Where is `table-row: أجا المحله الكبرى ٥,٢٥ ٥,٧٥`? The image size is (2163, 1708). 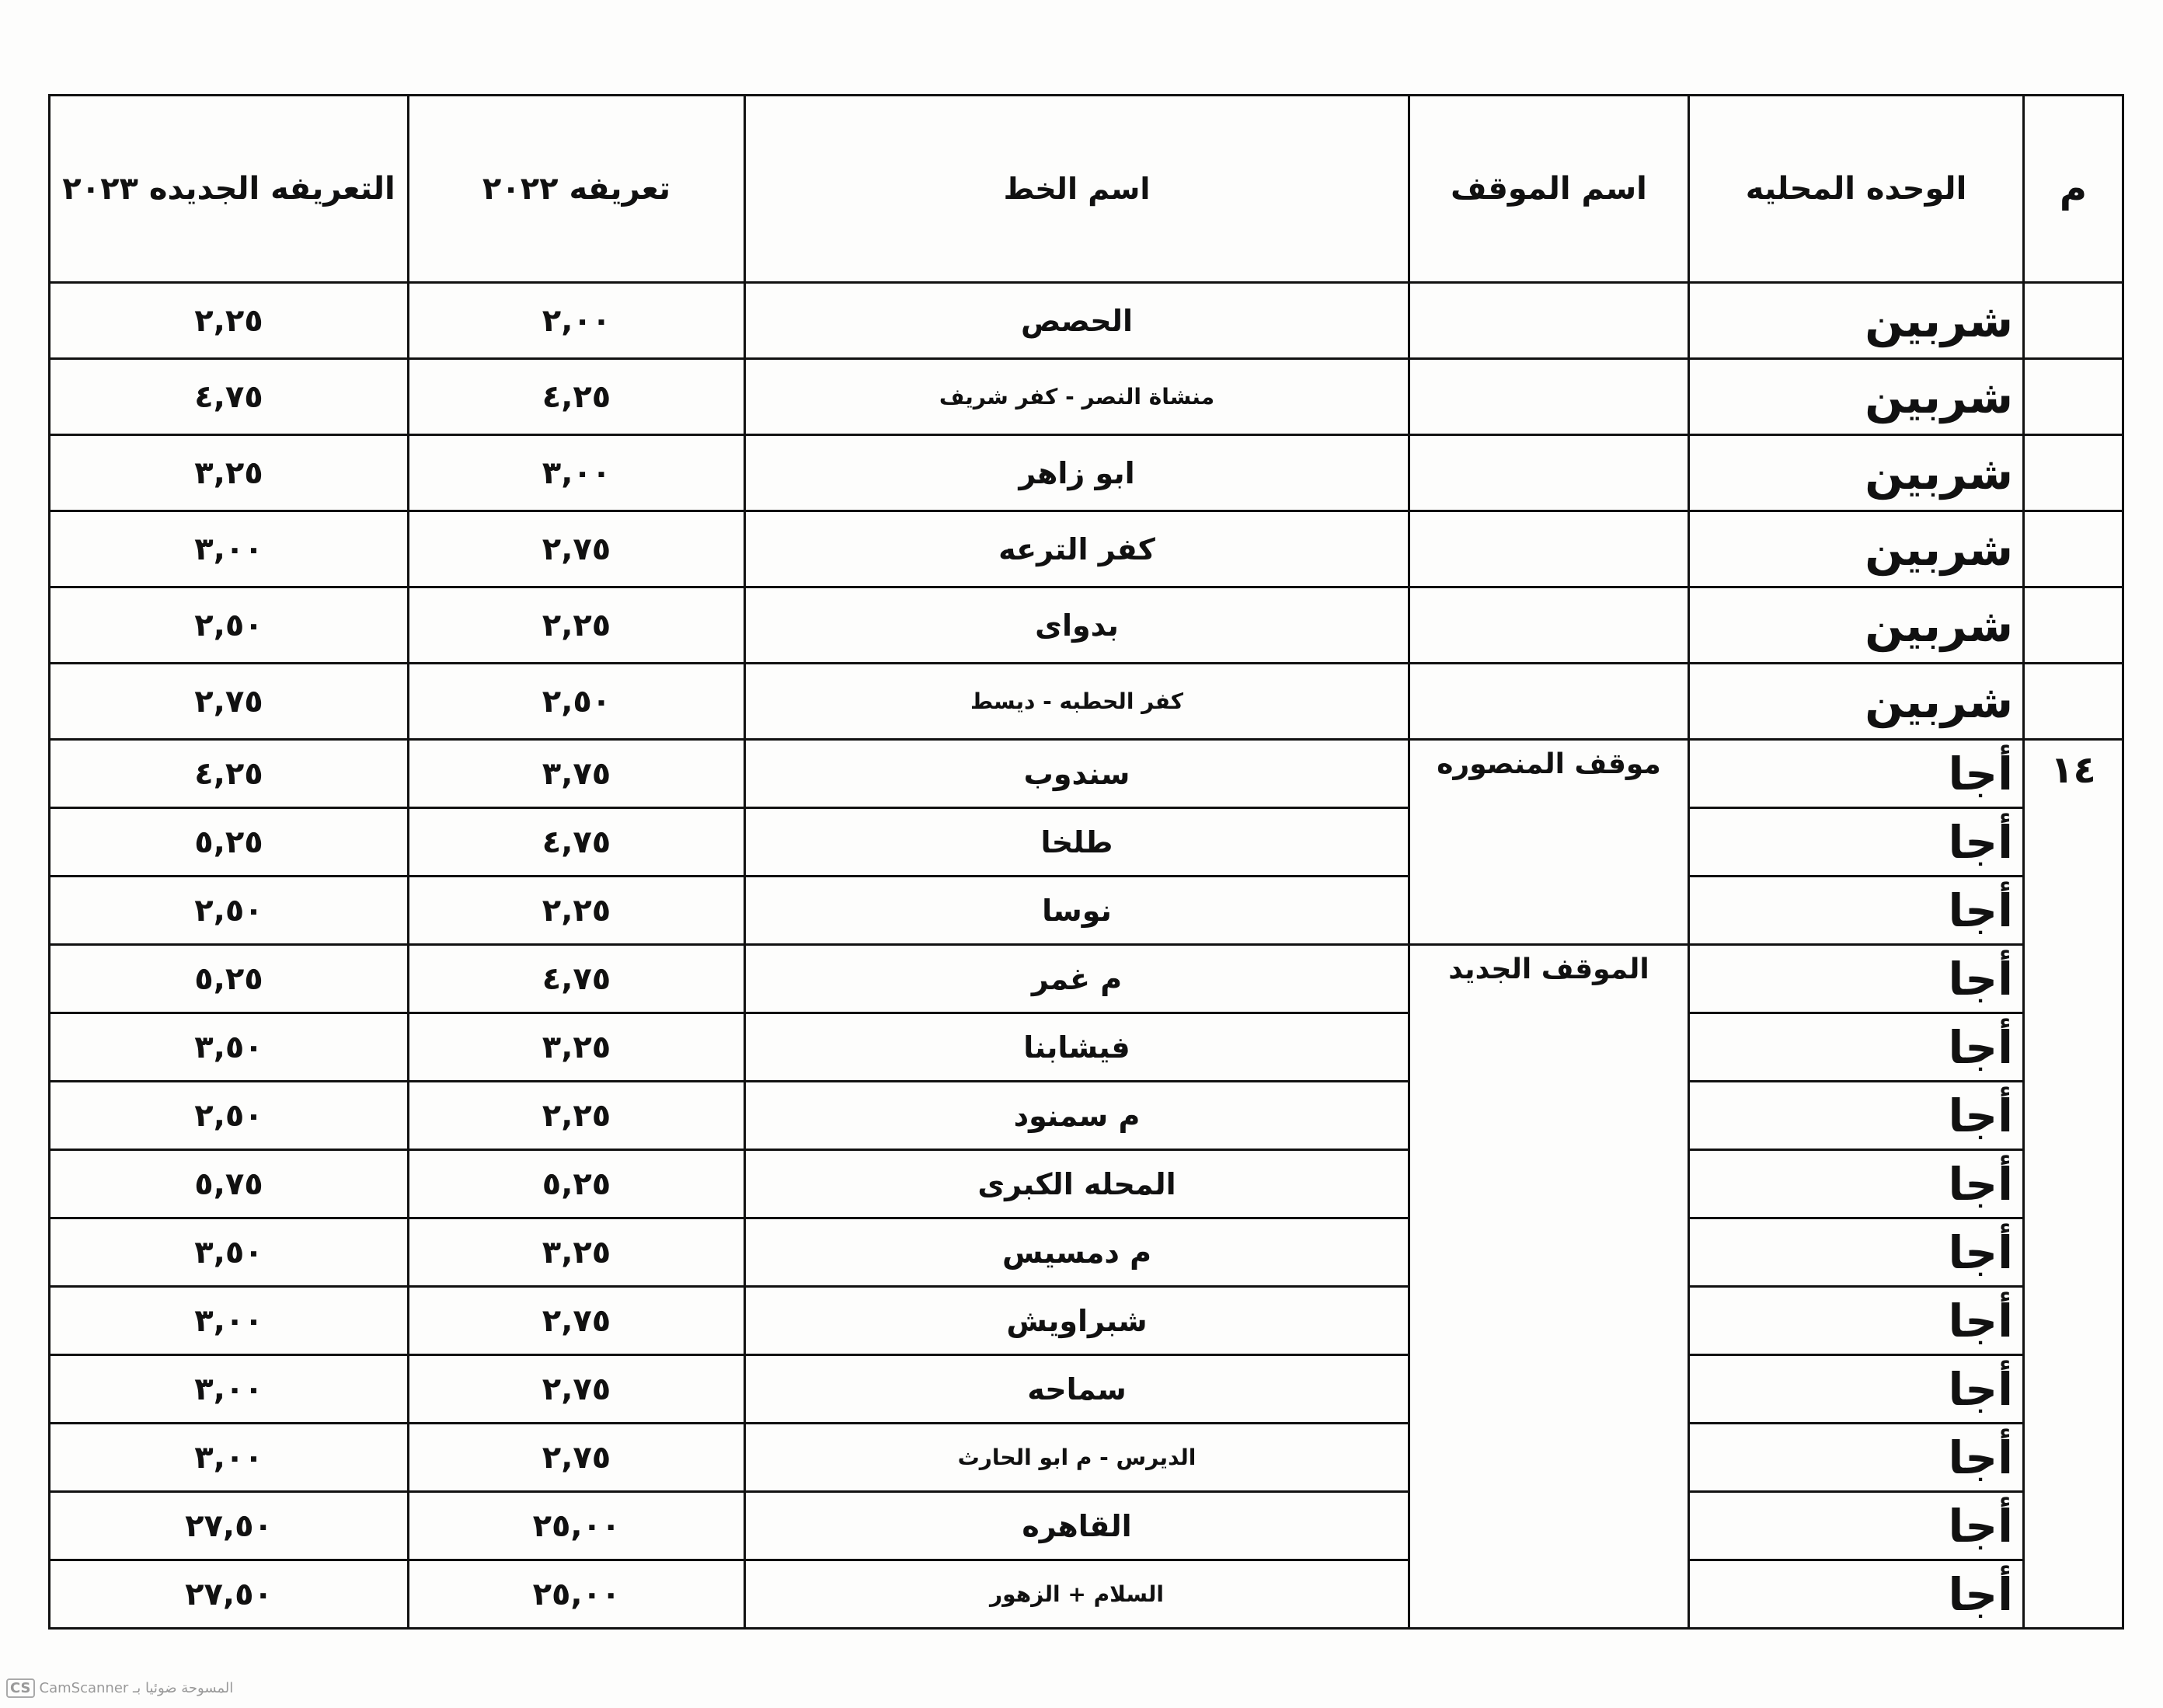
table-row: أجا المحله الكبرى ٥,٢٥ ٥,٧٥ is located at coordinates (1085, 1184).